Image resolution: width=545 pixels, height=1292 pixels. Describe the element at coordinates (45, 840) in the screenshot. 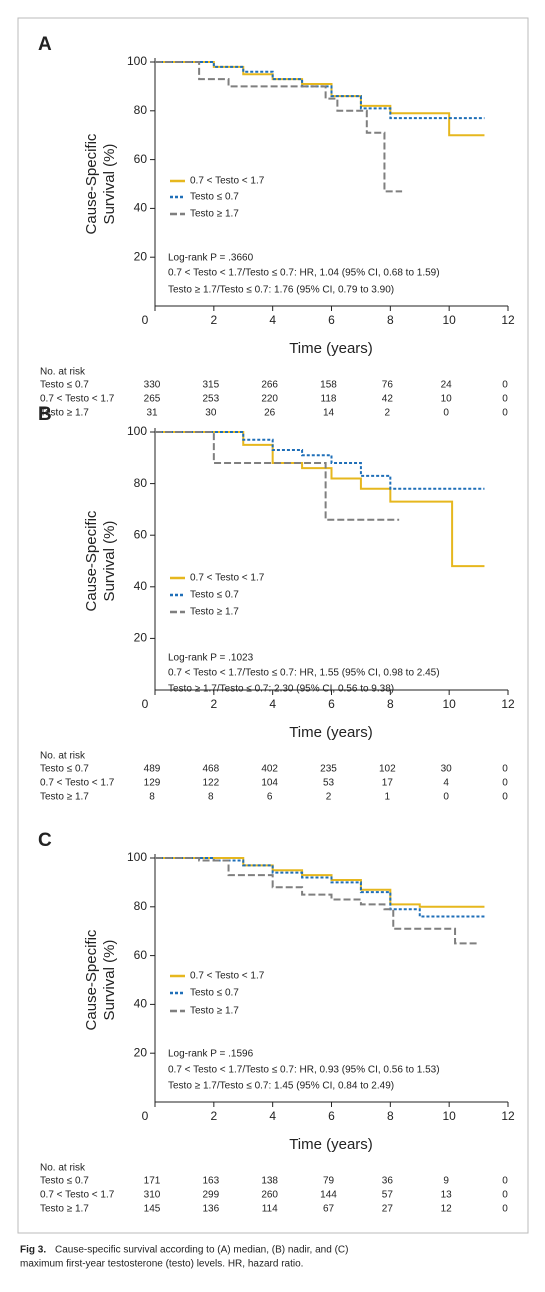

I see `panel-letter: C` at that location.